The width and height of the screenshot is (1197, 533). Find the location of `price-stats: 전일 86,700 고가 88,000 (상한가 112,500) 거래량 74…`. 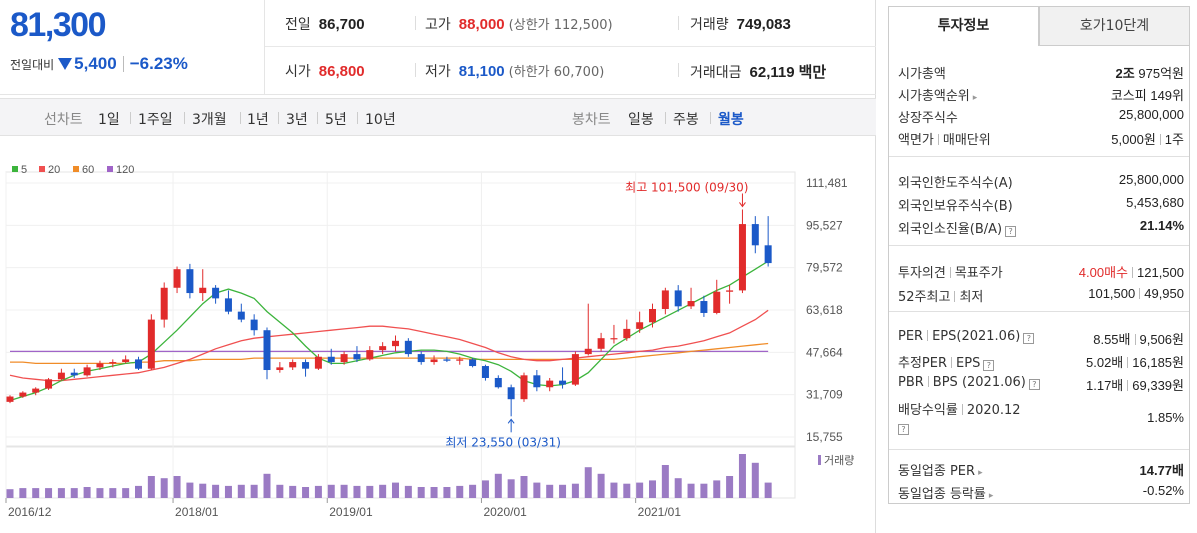

price-stats: 전일 86,700 고가 88,000 (상한가 112,500) 거래량 74… is located at coordinates (570, 47).